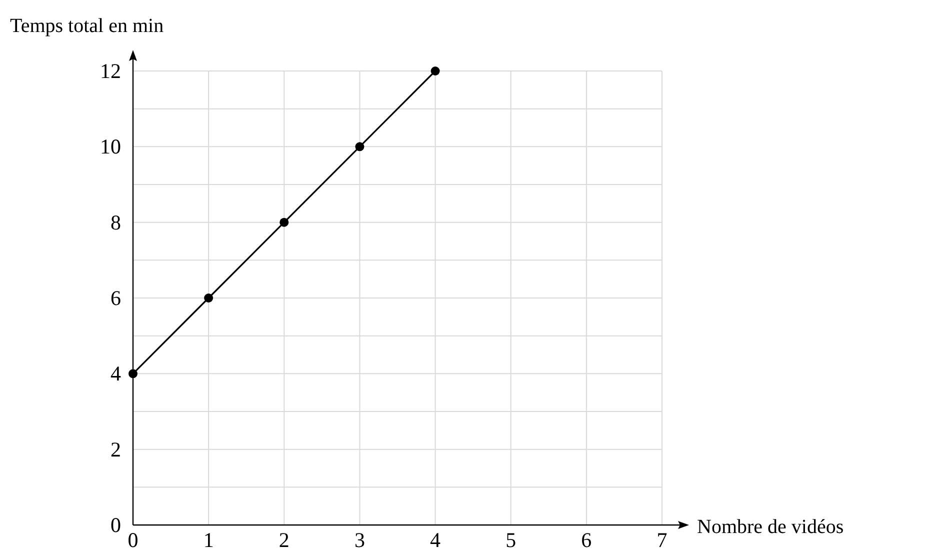 The height and width of the screenshot is (555, 931). What do you see at coordinates (662, 540) in the screenshot?
I see `x-tick-label: 7` at bounding box center [662, 540].